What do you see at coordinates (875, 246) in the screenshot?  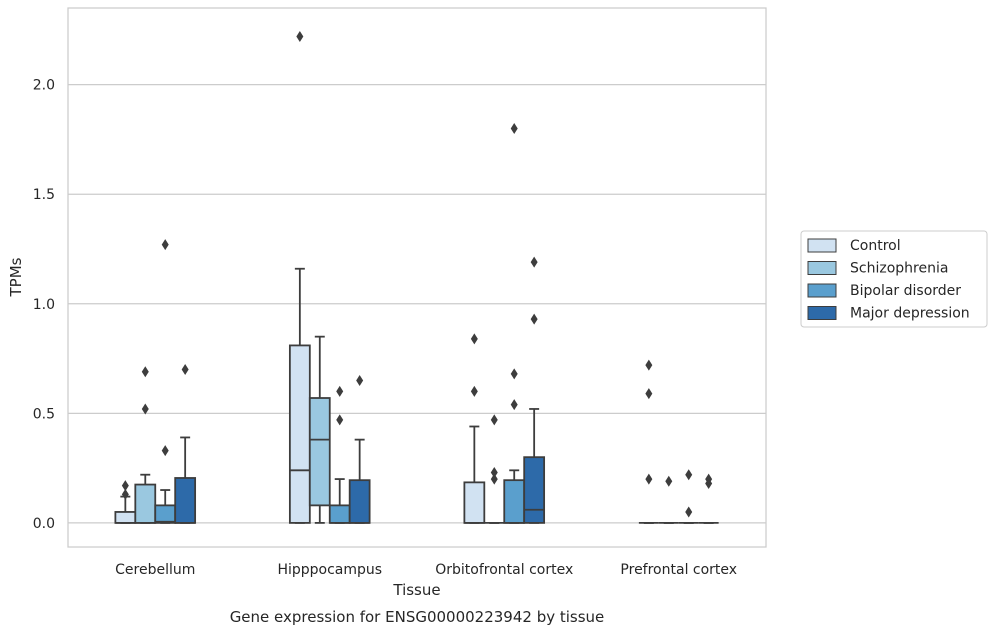 I see `legend-label: Control` at bounding box center [875, 246].